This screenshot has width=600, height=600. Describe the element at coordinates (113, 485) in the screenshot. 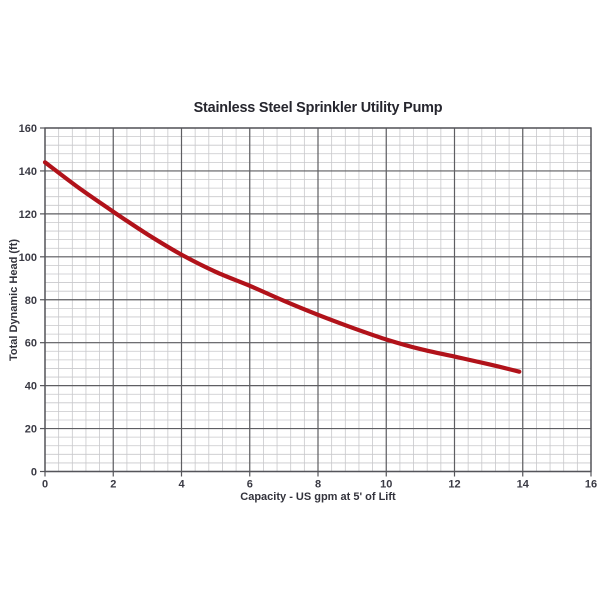

I see `x-tick-label: 2` at that location.